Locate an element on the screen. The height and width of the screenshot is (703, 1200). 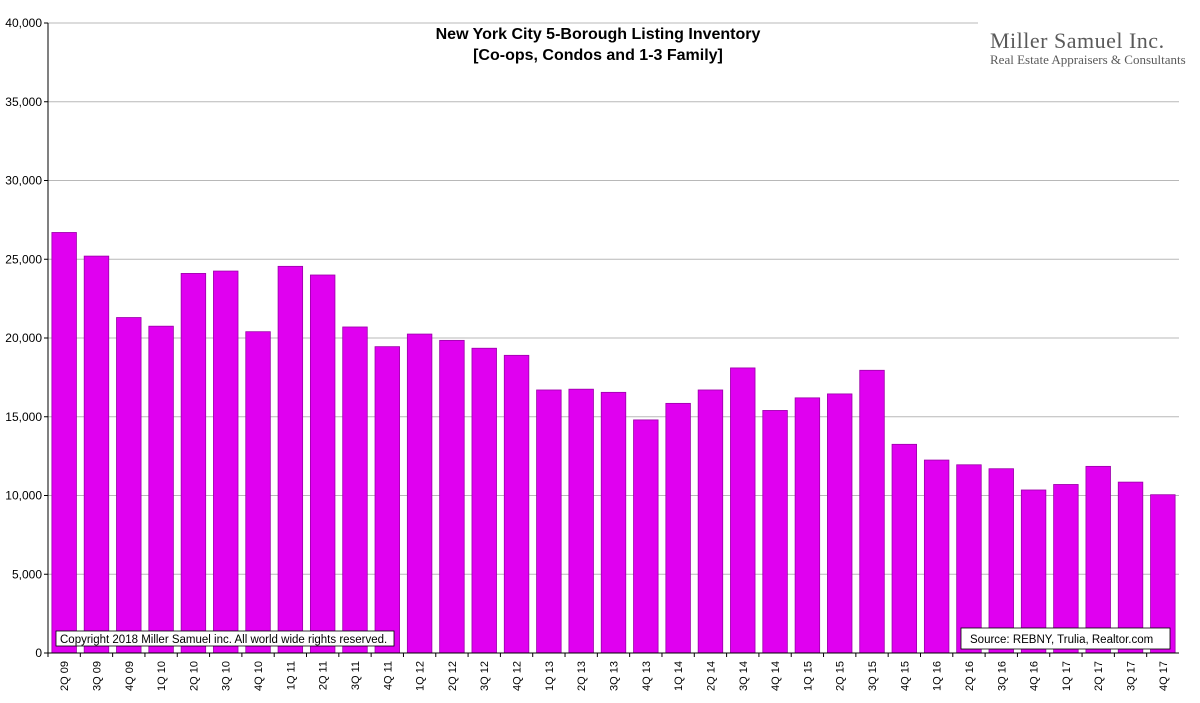
chart-title-line2: [Co-ops, Condos and 1-3 Family] is located at coordinates (598, 55).